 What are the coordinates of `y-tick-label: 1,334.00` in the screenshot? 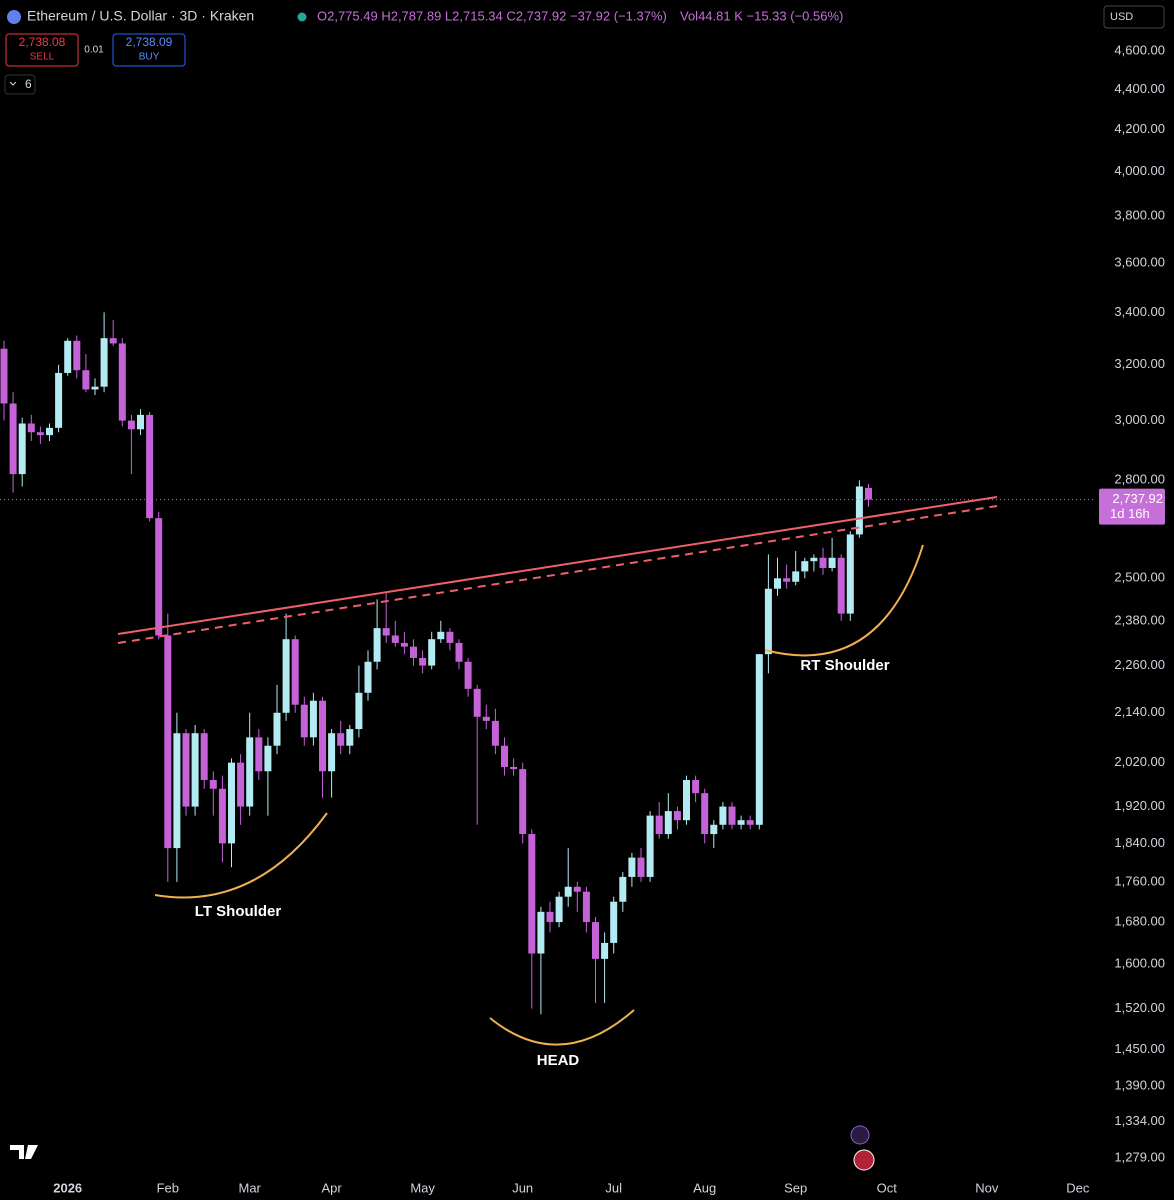 It's located at (1139, 1120).